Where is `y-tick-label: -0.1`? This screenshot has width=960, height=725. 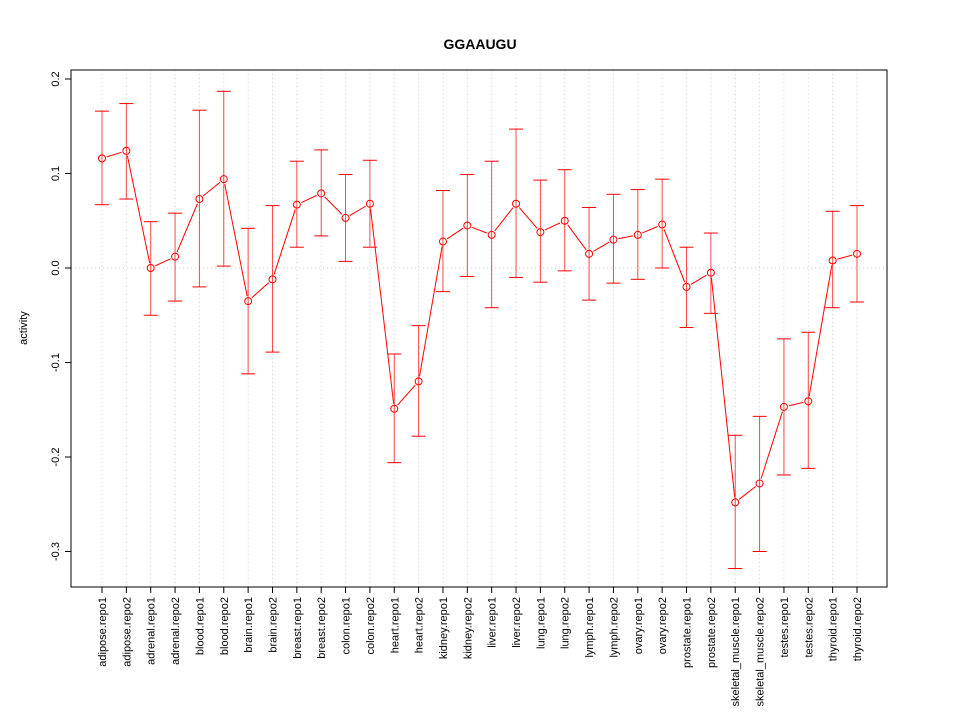 y-tick-label: -0.1 is located at coordinates (56, 362).